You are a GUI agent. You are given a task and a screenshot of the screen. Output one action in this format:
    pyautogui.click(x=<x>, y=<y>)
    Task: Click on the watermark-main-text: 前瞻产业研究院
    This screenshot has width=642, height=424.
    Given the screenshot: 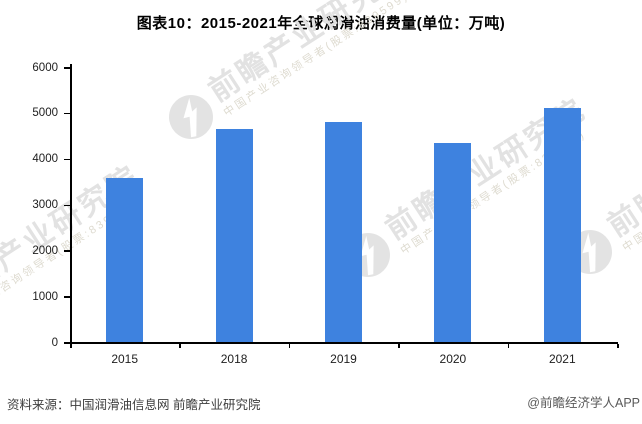 What is the action you would take?
    pyautogui.click(x=622, y=167)
    